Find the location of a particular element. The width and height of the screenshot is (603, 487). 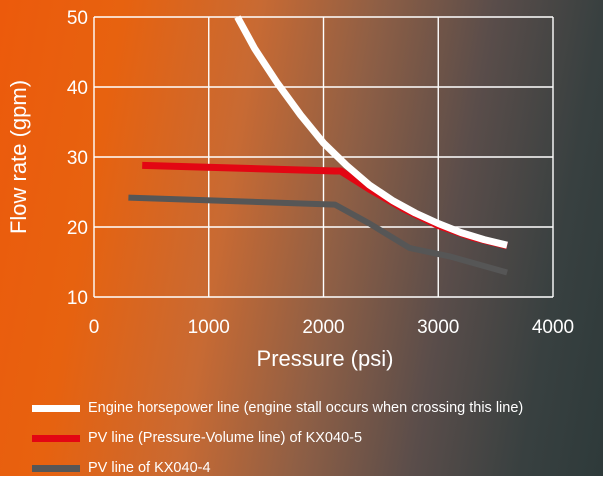

x-tick-label: 0 is located at coordinates (94, 327).